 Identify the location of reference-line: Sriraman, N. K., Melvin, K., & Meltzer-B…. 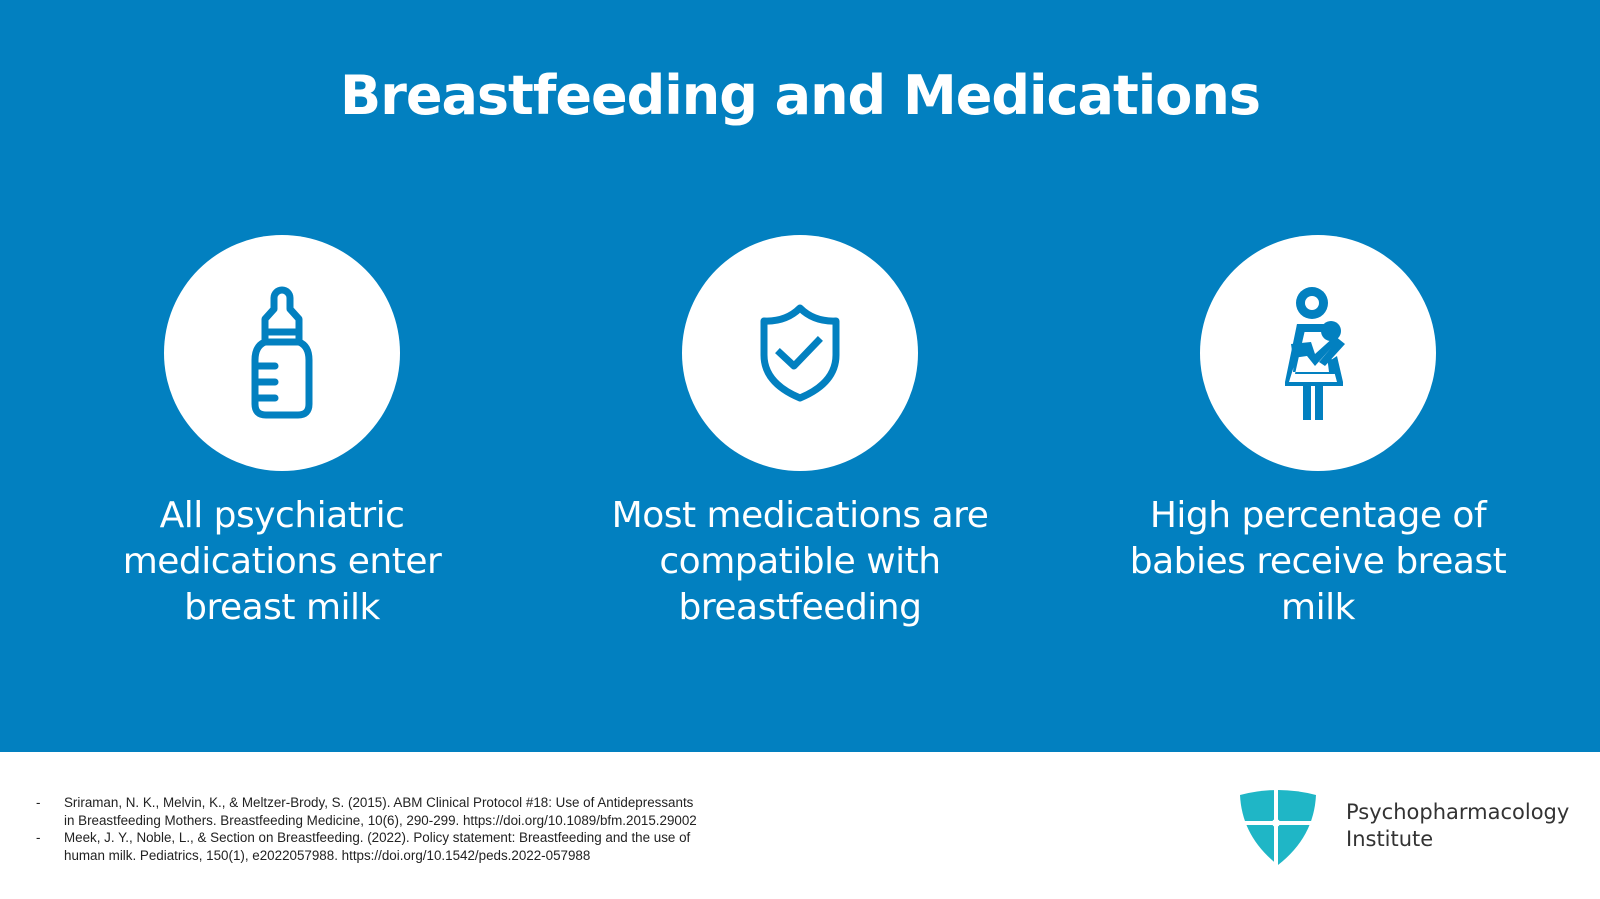
(379, 802).